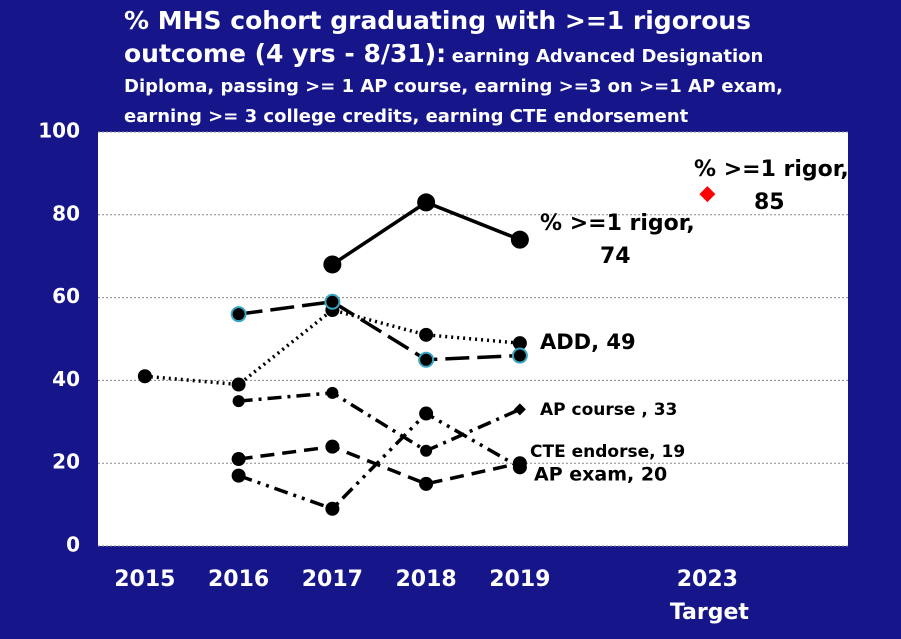 This screenshot has width=901, height=639. Describe the element at coordinates (238, 579) in the screenshot. I see `x-tick-label: 2016` at that location.